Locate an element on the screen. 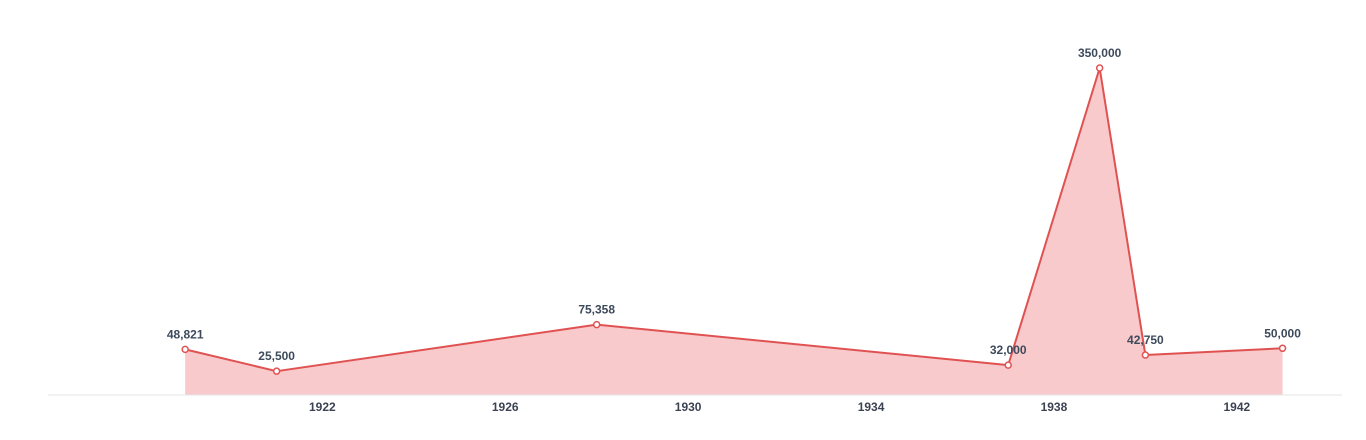  x-tick-labels: 1922 1926 1930 1934 1938 1942 is located at coordinates (780, 407).